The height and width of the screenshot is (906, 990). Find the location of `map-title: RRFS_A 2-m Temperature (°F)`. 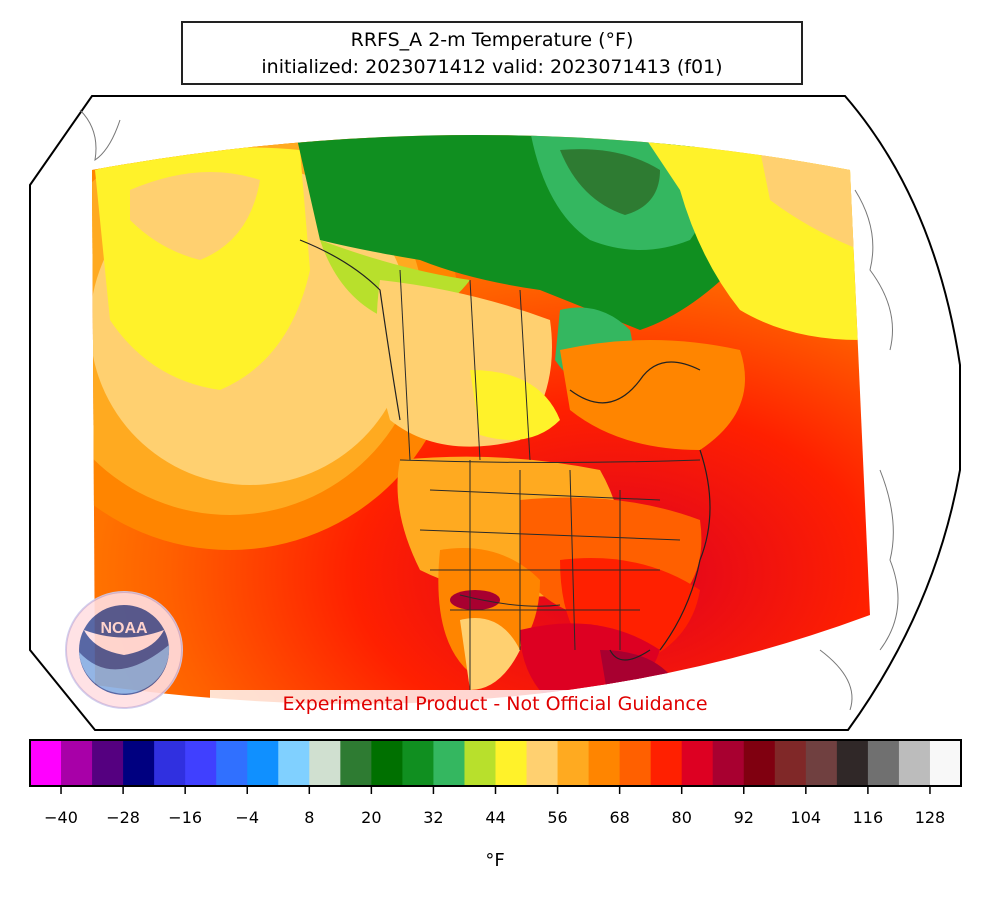

map-title: RRFS_A 2-m Temperature (°F) is located at coordinates (492, 40).